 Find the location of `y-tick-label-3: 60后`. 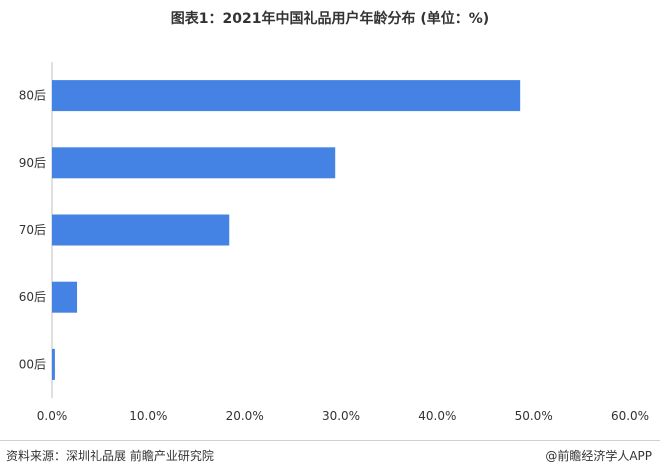

y-tick-label-3: 60后 is located at coordinates (32, 297).